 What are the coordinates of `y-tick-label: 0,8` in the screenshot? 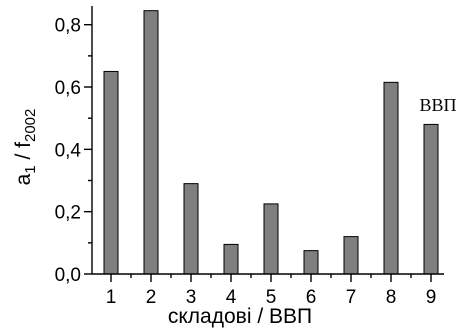 It's located at (68, 26).